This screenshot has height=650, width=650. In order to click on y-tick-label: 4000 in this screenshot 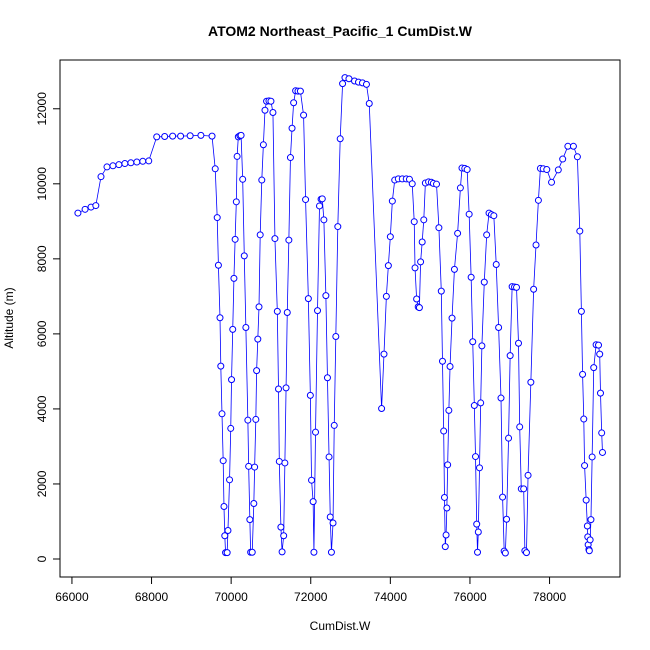, I will do `click(42, 408)`.